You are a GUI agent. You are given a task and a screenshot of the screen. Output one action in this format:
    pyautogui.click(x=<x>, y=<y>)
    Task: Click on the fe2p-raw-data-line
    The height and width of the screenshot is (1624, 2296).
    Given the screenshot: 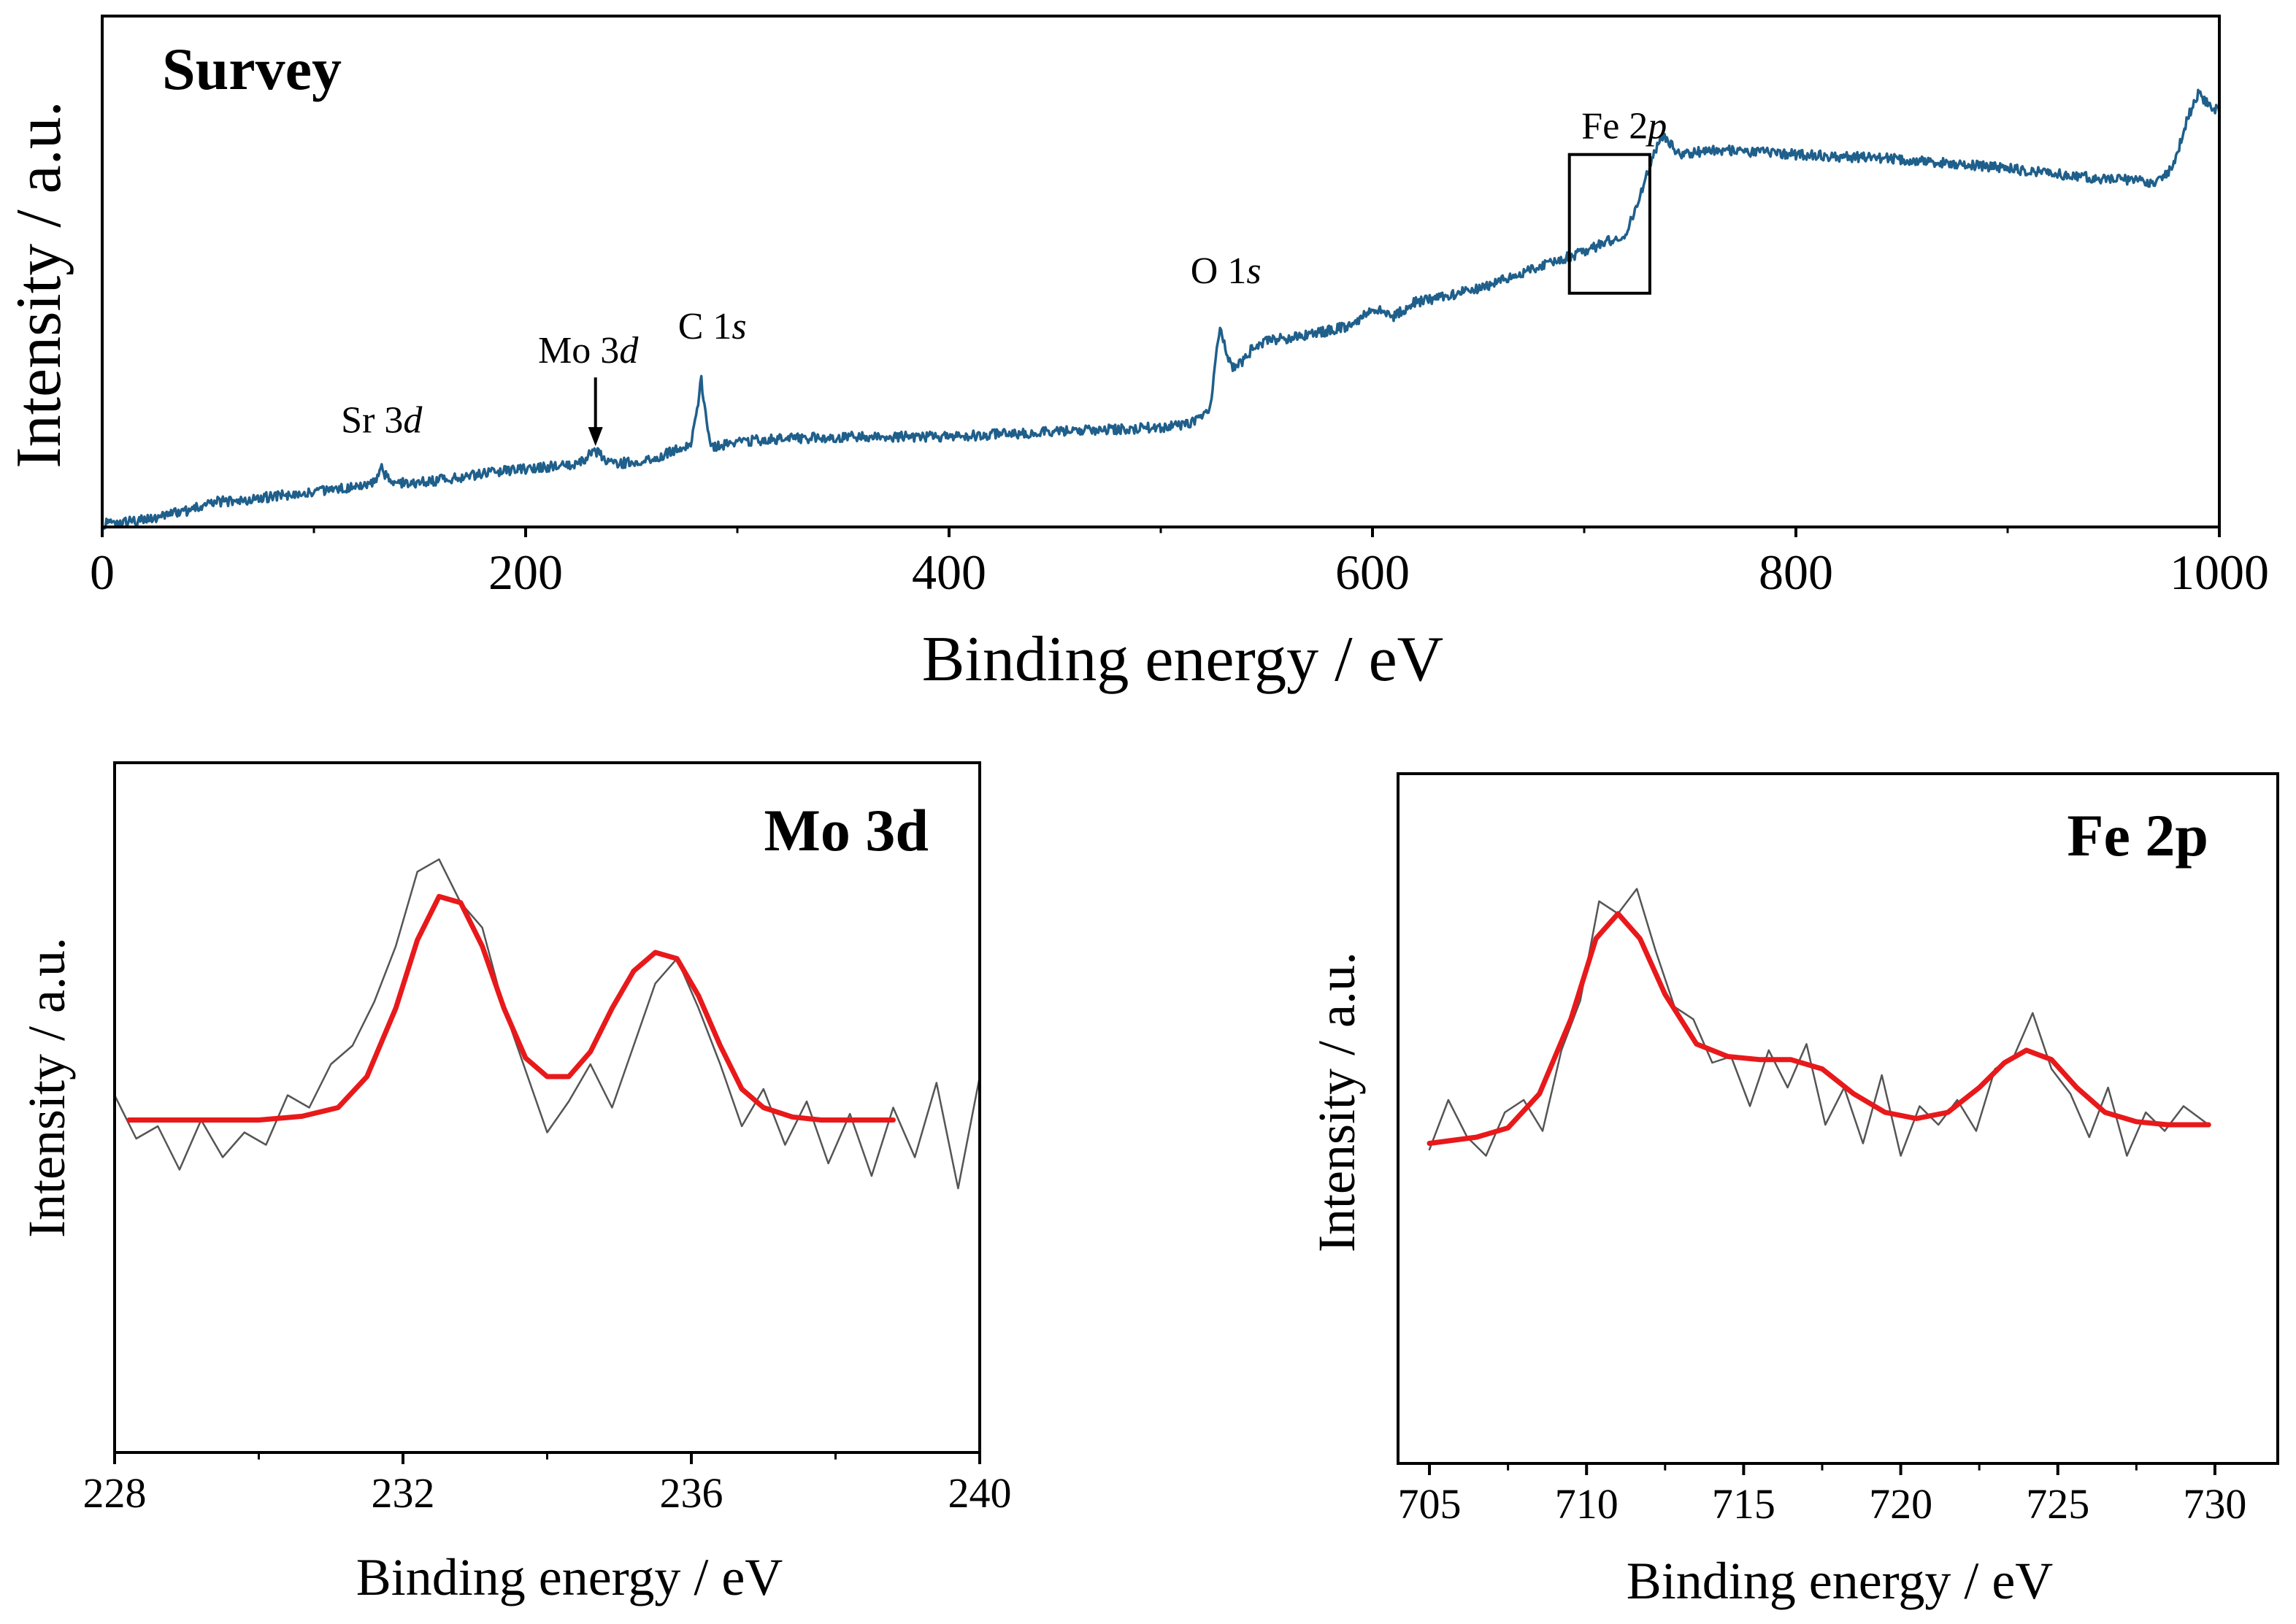 What is the action you would take?
    pyautogui.click(x=1819, y=1022)
    